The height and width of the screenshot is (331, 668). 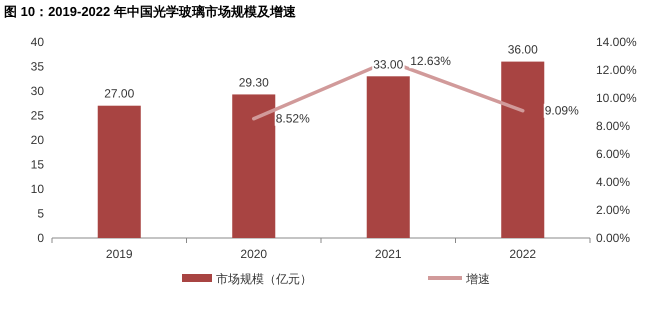 I want to click on x-tick-label: 2019, so click(x=119, y=254).